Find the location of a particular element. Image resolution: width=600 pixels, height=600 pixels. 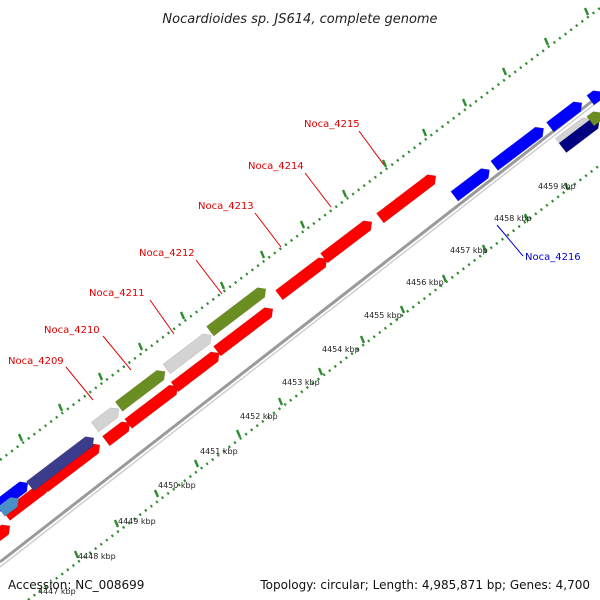

tick-label: 4458 kbp is located at coordinates (513, 218).